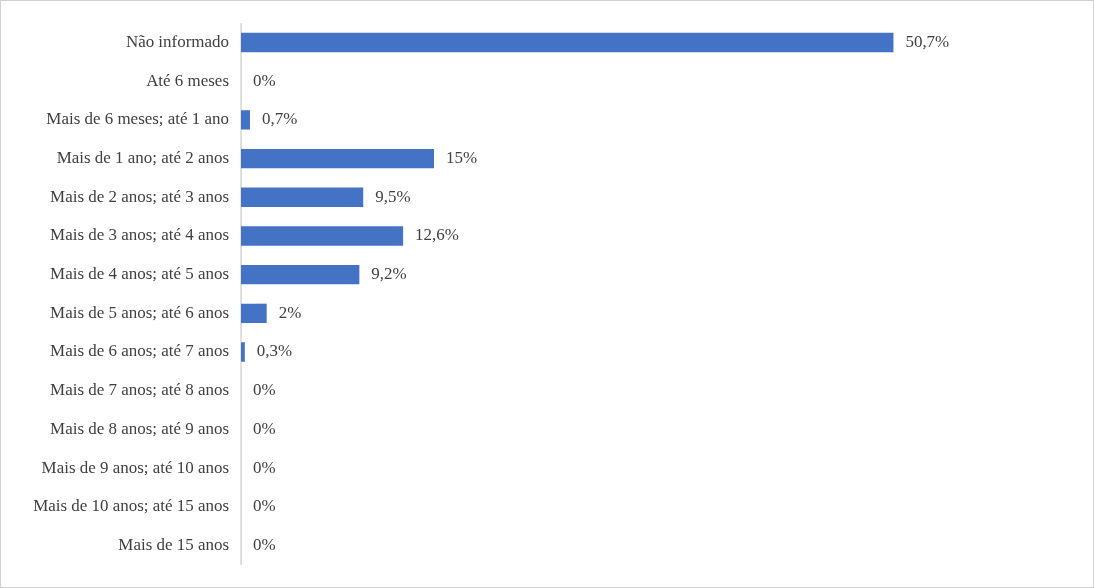 This screenshot has height=588, width=1094. What do you see at coordinates (177, 41) in the screenshot?
I see `y-tick-label: Não informado` at bounding box center [177, 41].